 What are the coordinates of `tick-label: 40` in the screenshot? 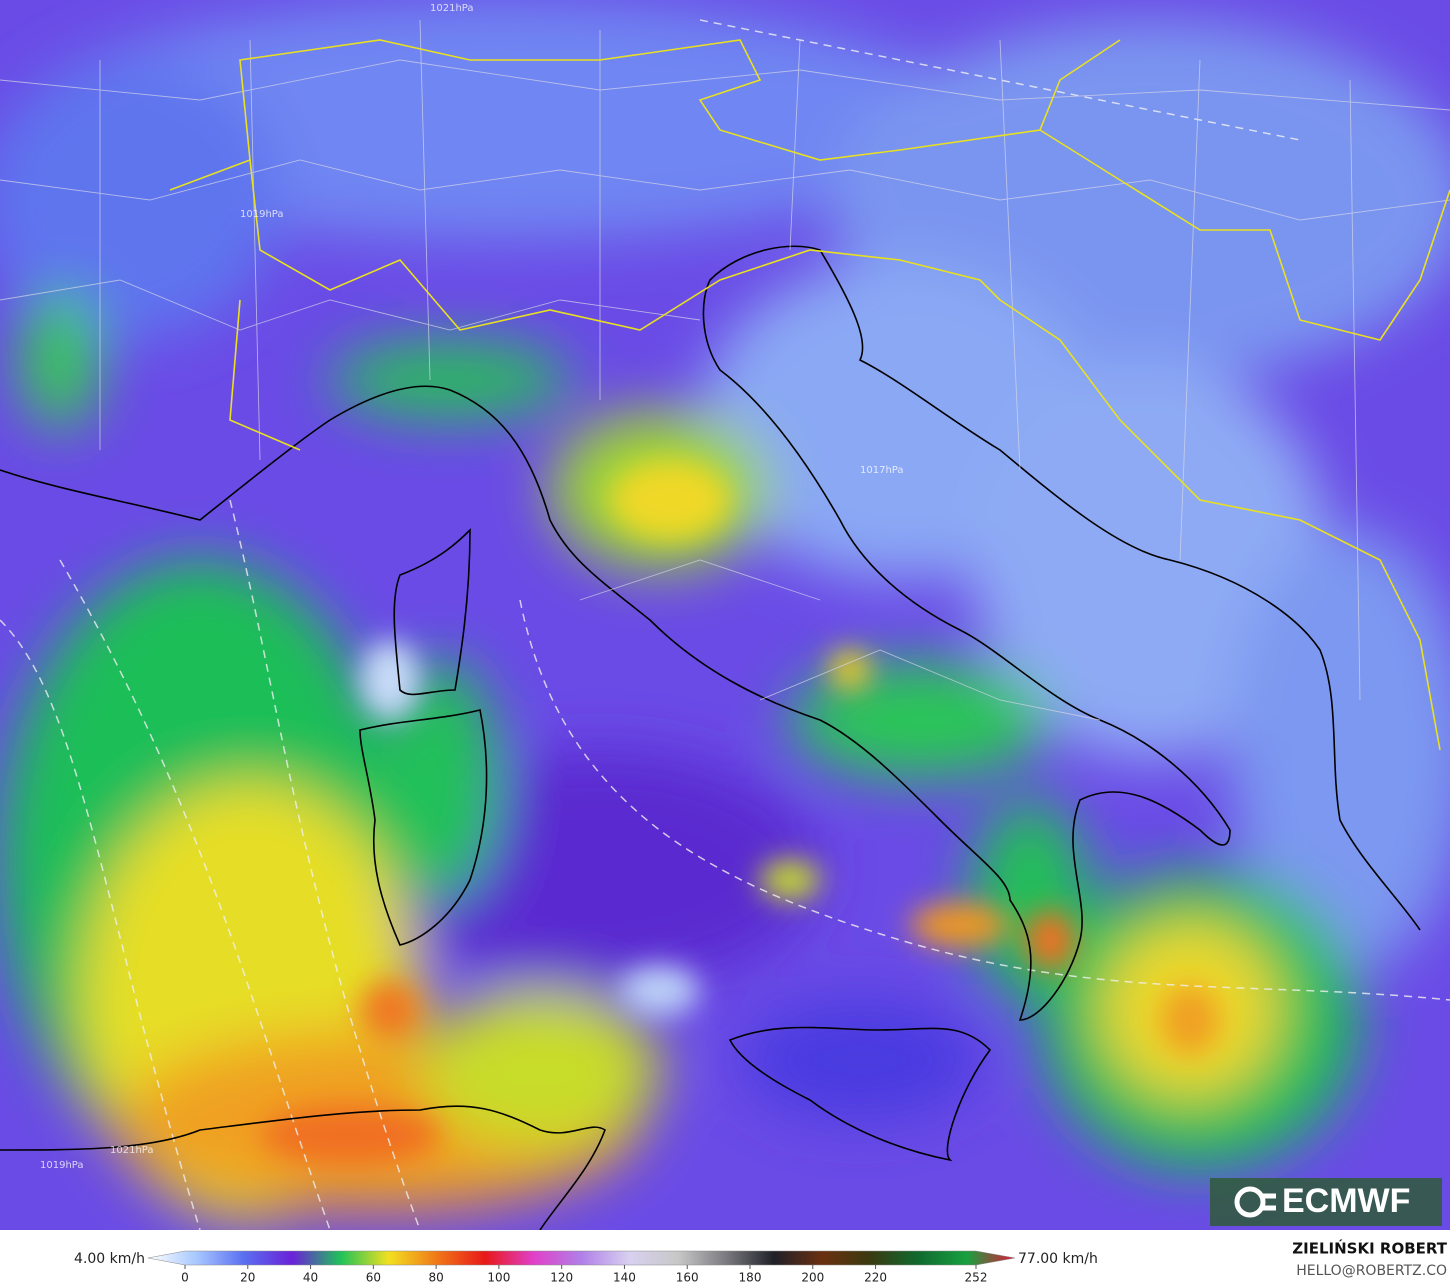 It's located at (310, 1278).